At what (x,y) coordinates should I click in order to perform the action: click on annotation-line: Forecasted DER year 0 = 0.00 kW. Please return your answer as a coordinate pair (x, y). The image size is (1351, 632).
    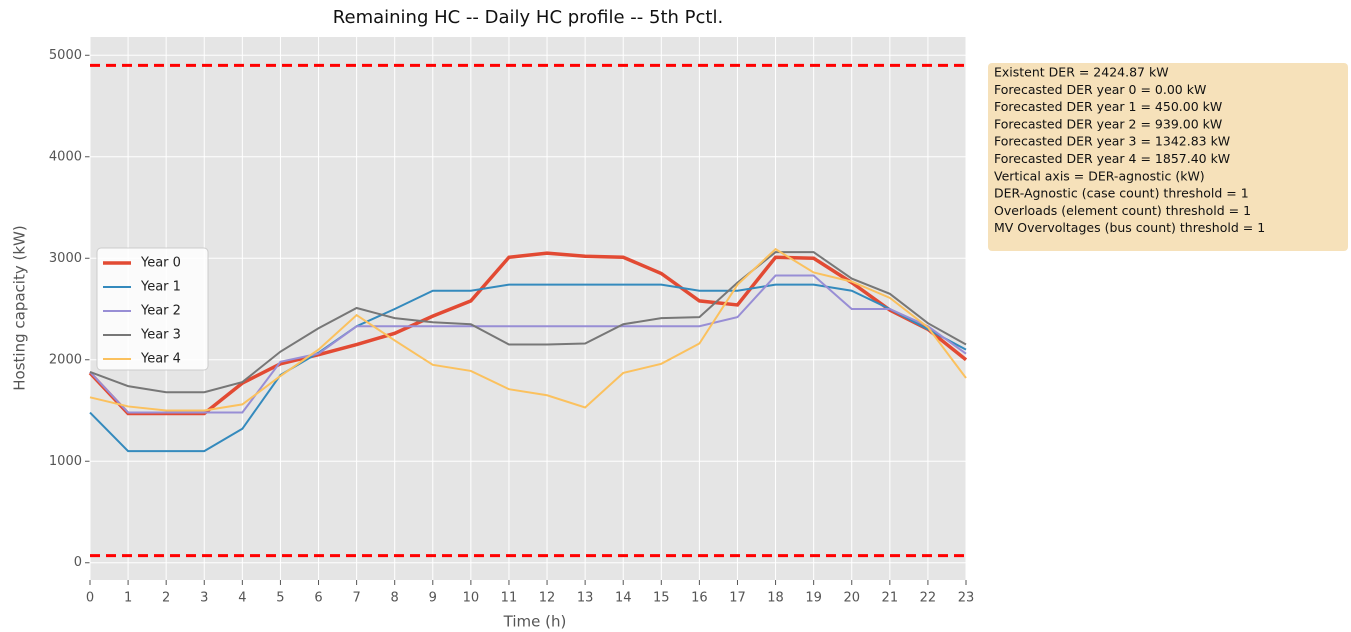
    Looking at the image, I should click on (1100, 89).